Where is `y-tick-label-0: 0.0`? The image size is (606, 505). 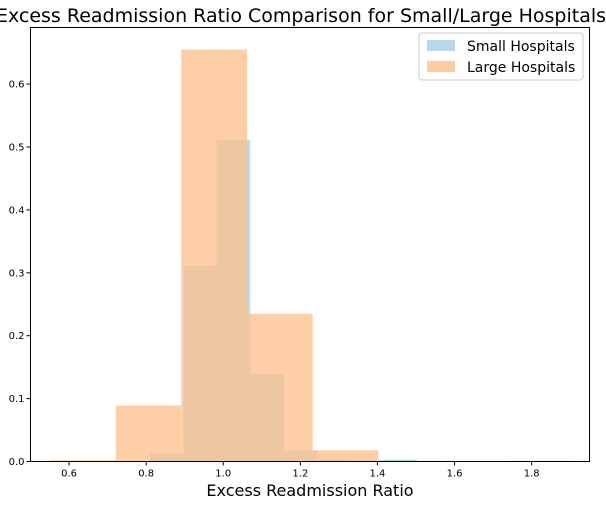
y-tick-label-0: 0.0 is located at coordinates (17, 462).